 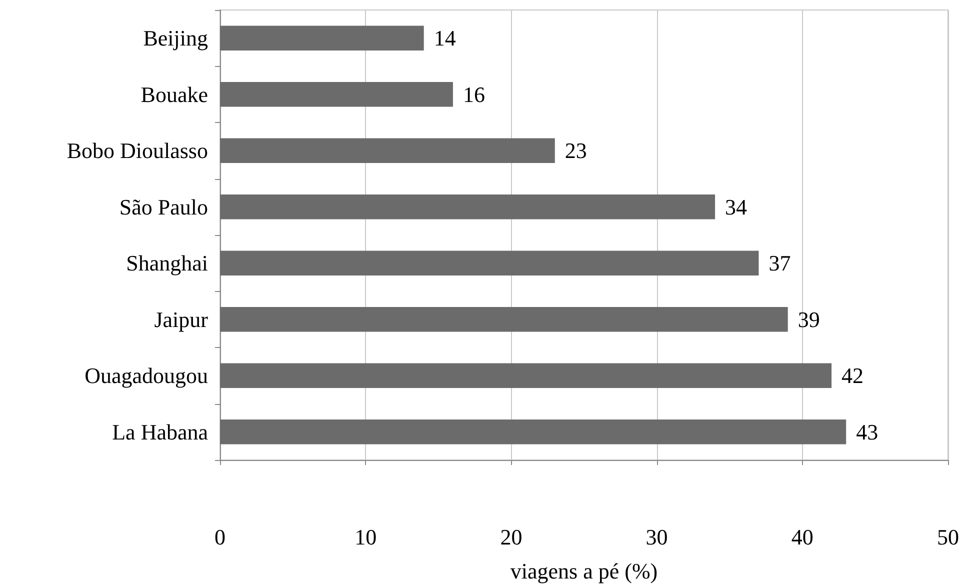 I want to click on y-tick-label: La Habana, so click(x=160, y=431).